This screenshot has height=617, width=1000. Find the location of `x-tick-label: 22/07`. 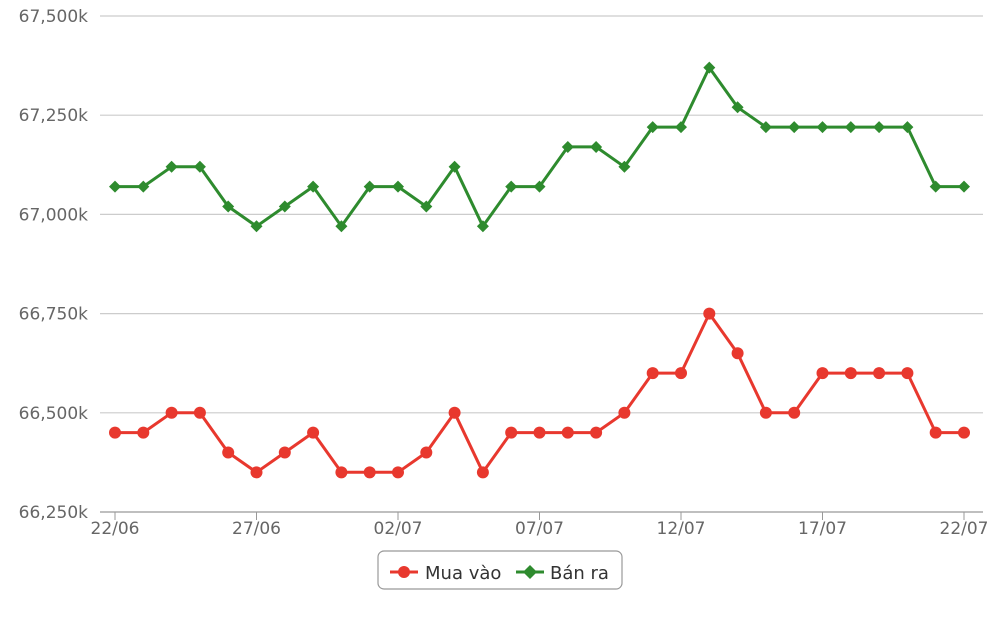

x-tick-label: 22/07 is located at coordinates (964, 529).